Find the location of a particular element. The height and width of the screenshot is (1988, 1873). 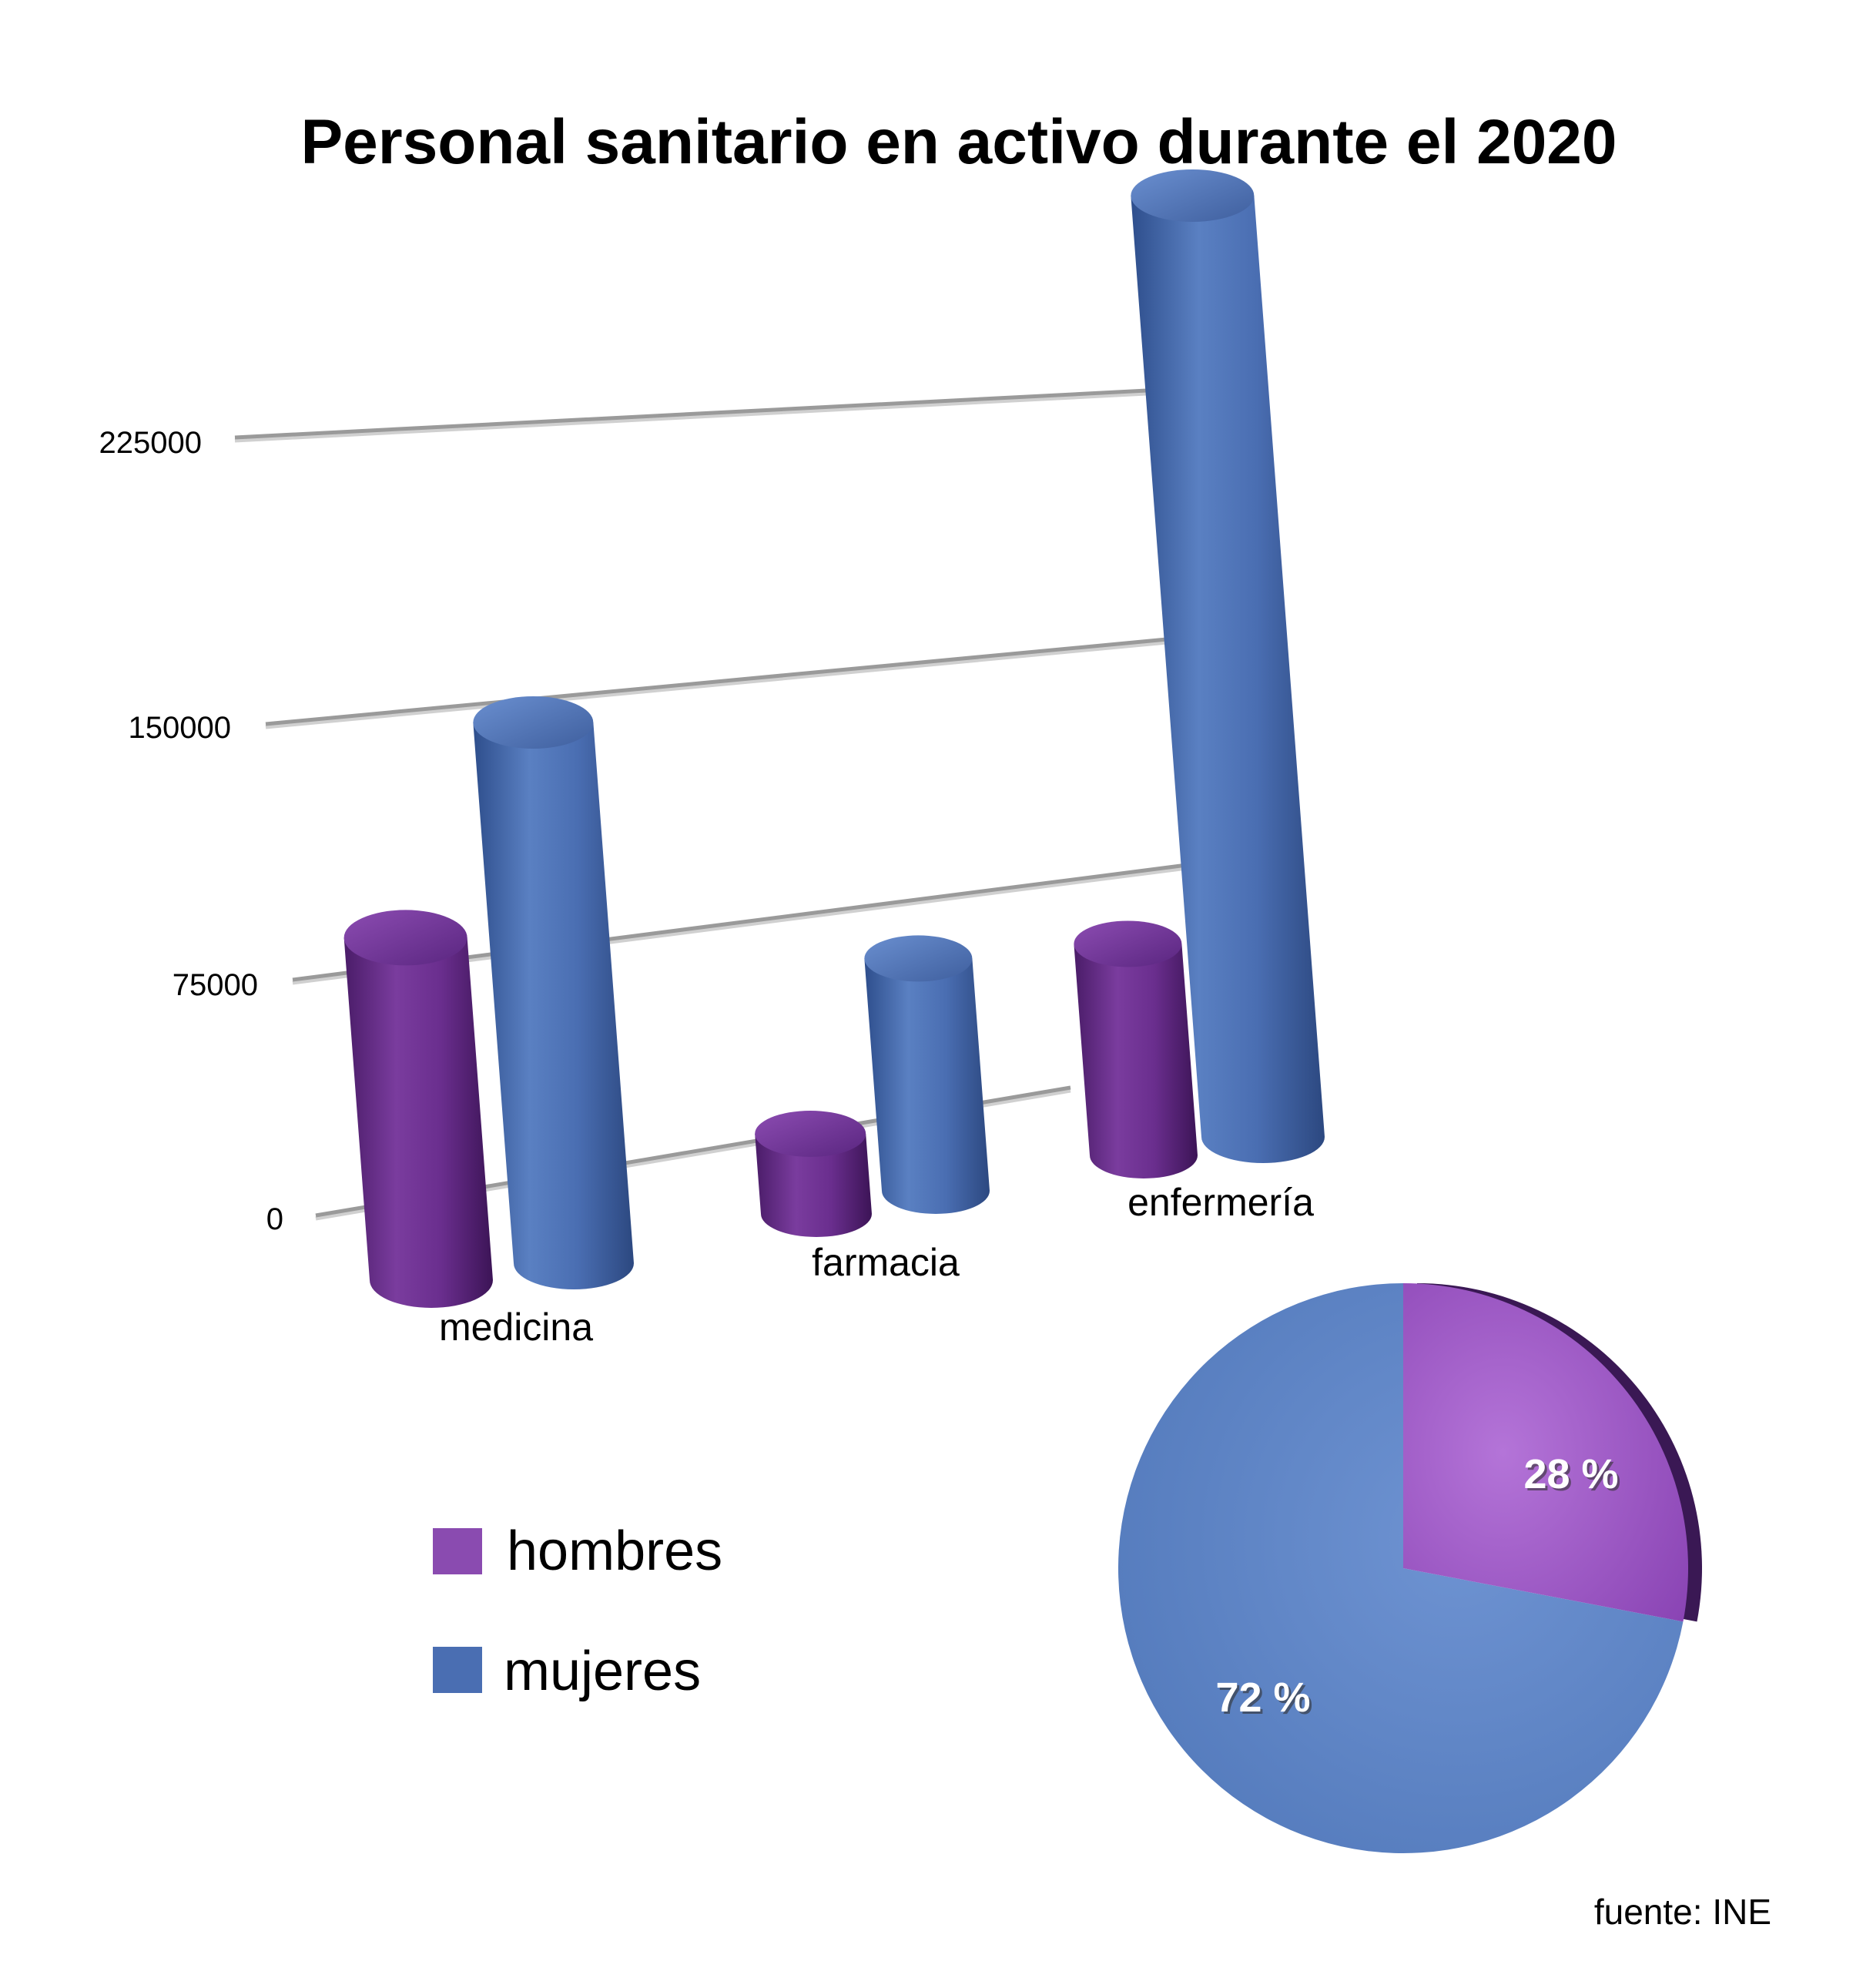

category-label: enfermería is located at coordinates (1221, 1202).